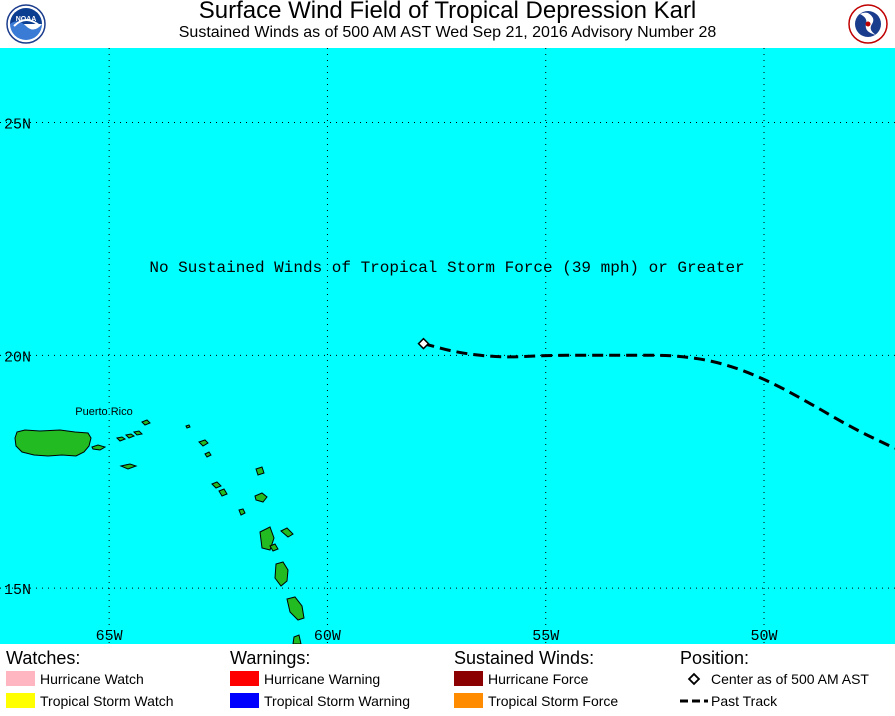 The width and height of the screenshot is (895, 716). Describe the element at coordinates (92, 679) in the screenshot. I see `legend-label: Hurricane Watch` at that location.